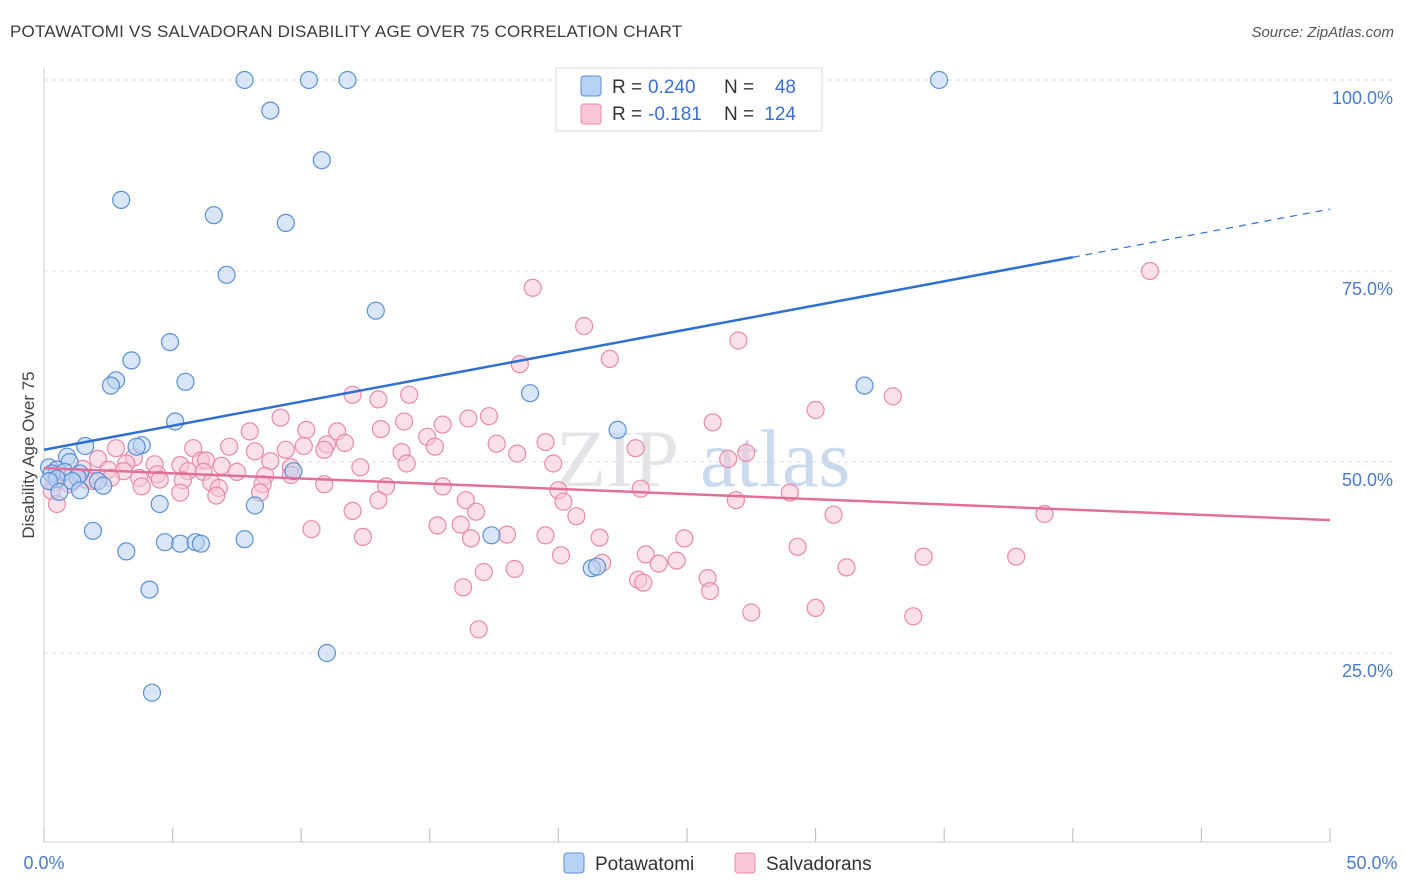 The image size is (1406, 892). I want to click on legend-swatch-potawatomi, so click(591, 86).